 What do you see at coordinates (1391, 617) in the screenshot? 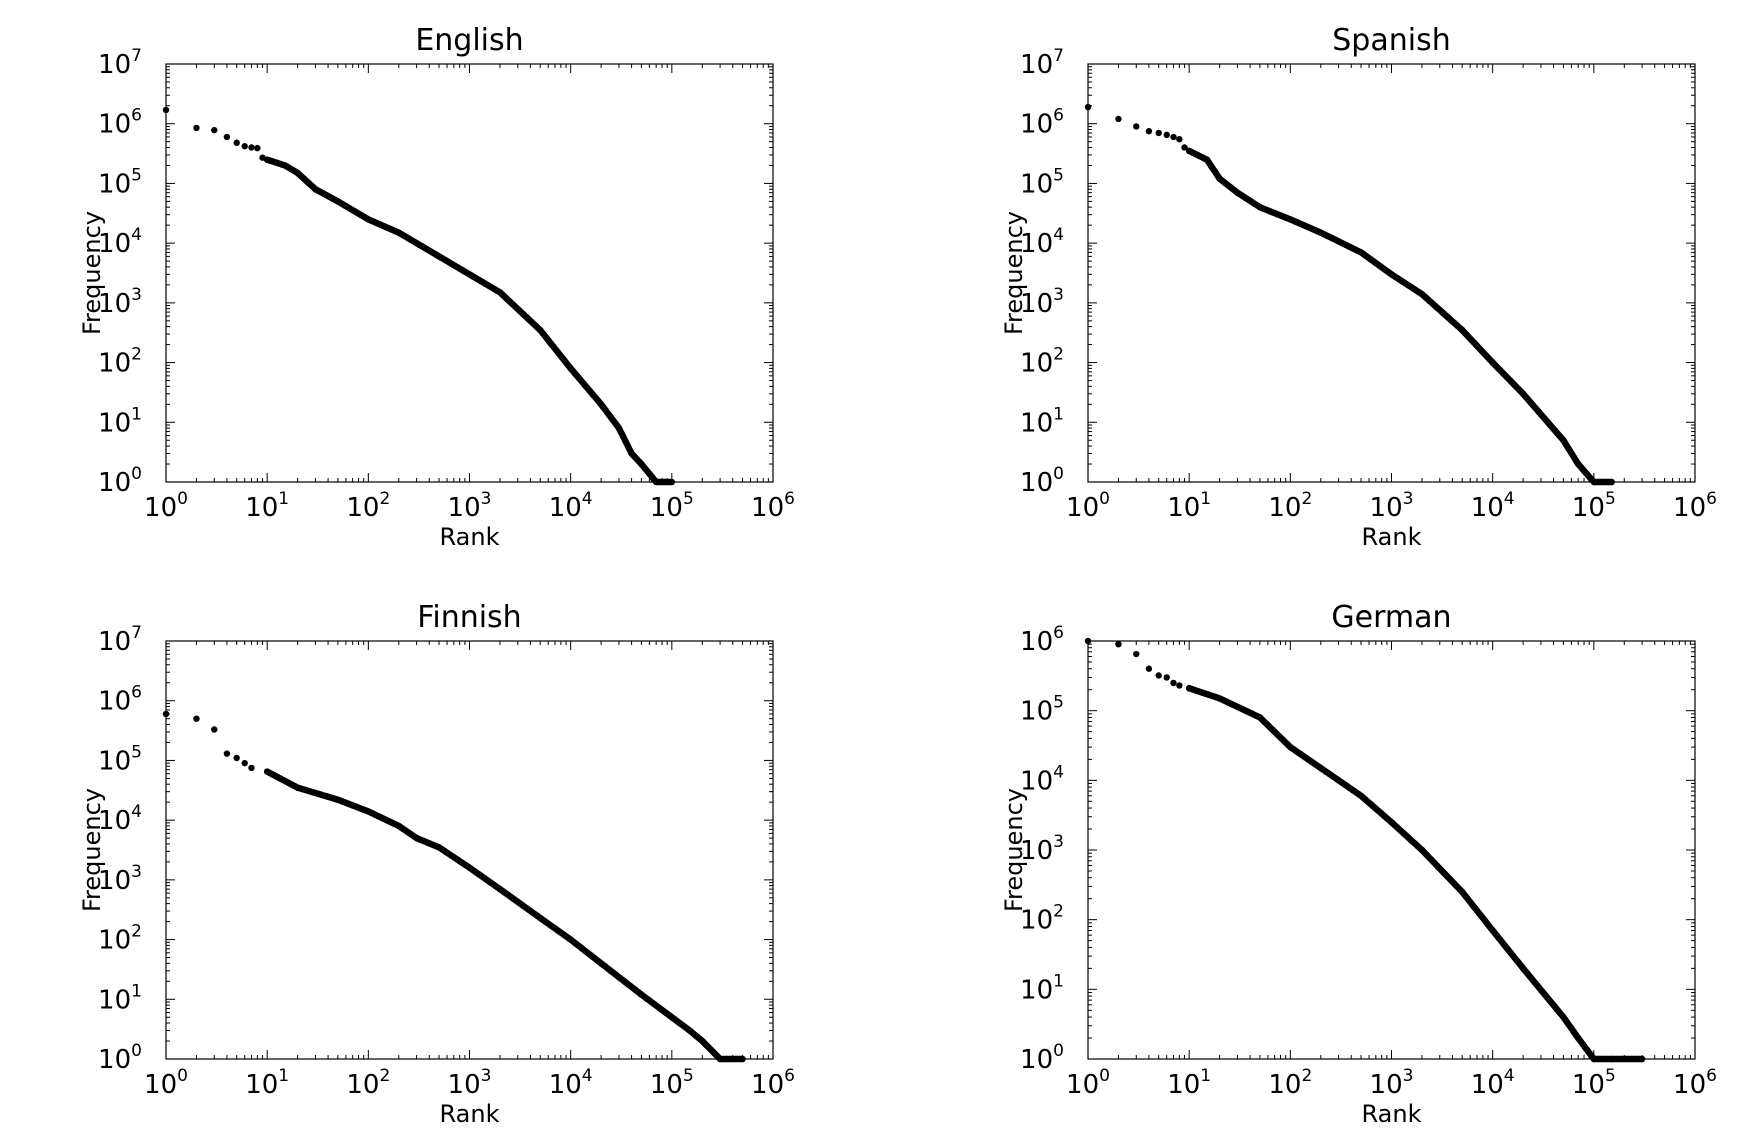
I see `chart-title: German` at bounding box center [1391, 617].